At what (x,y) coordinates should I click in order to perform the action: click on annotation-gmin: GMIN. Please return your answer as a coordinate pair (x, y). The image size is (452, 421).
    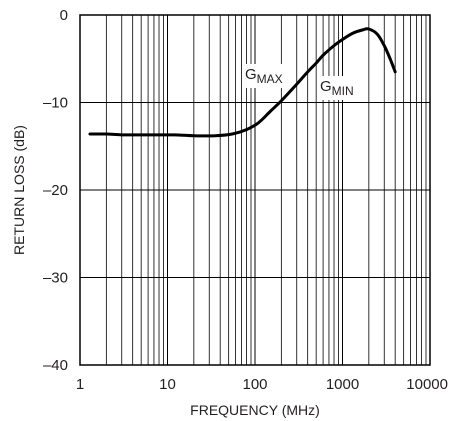
    Looking at the image, I should click on (340, 88).